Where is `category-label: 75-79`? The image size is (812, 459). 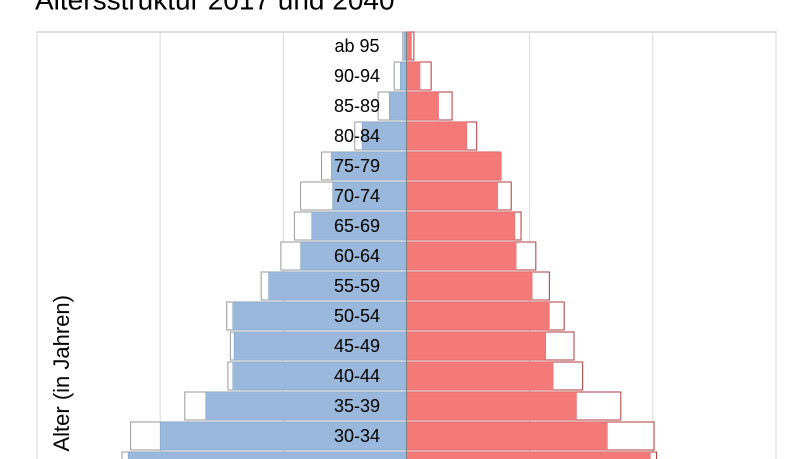 category-label: 75-79 is located at coordinates (357, 166).